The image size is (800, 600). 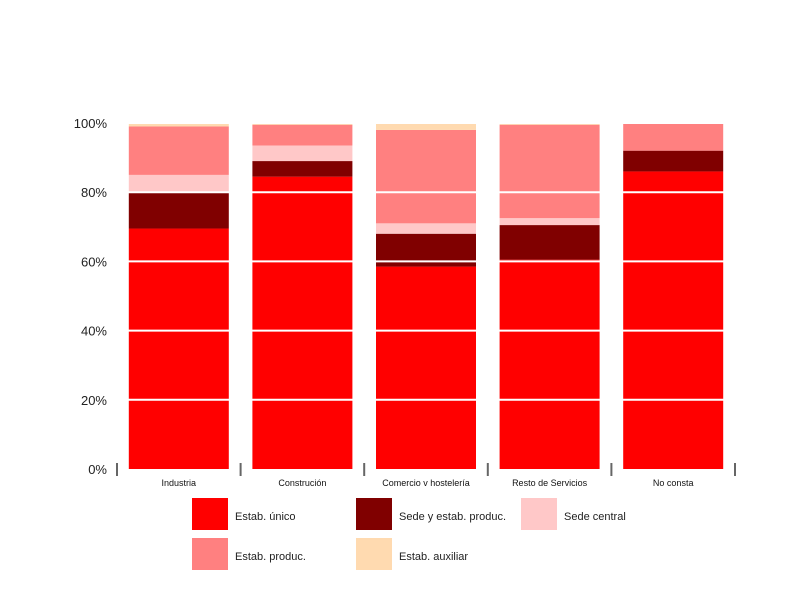 What do you see at coordinates (426, 483) in the screenshot?
I see `x-tick-label: Comercio v hostelería` at bounding box center [426, 483].